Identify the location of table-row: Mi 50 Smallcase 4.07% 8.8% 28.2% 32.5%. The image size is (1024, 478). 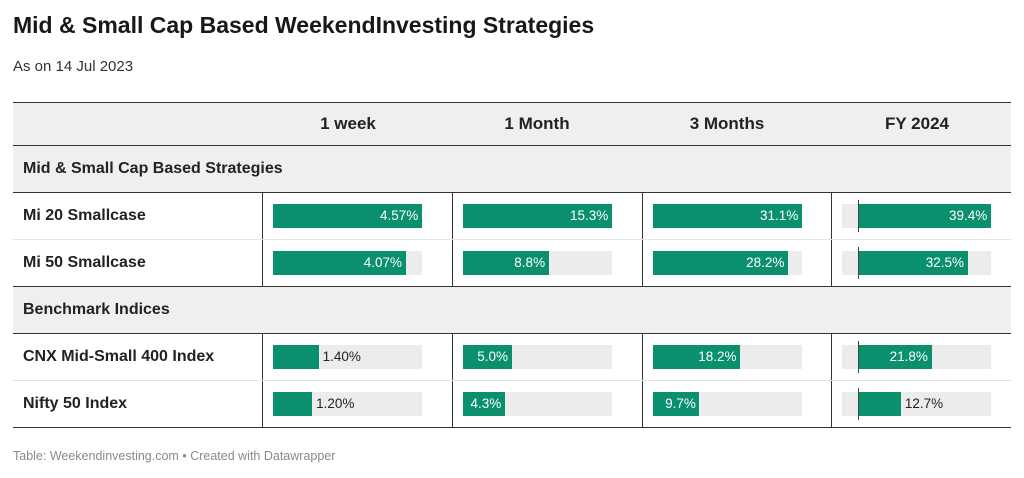
(512, 263).